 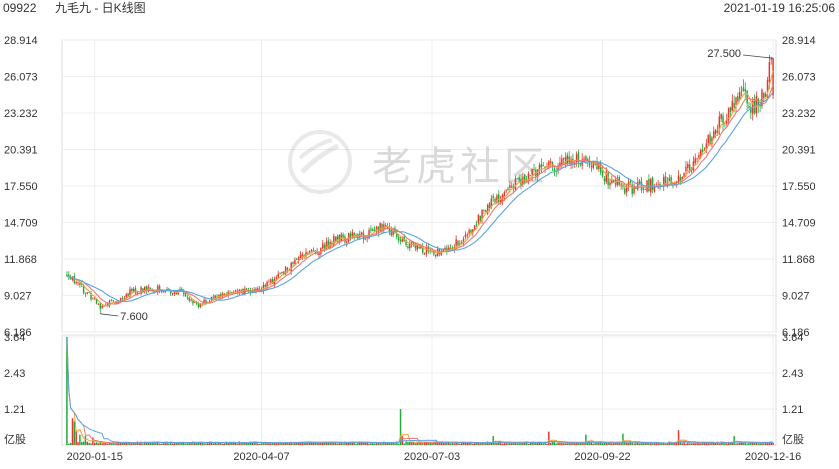 What do you see at coordinates (14, 374) in the screenshot?
I see `volume-tick-label-left: 2.43` at bounding box center [14, 374].